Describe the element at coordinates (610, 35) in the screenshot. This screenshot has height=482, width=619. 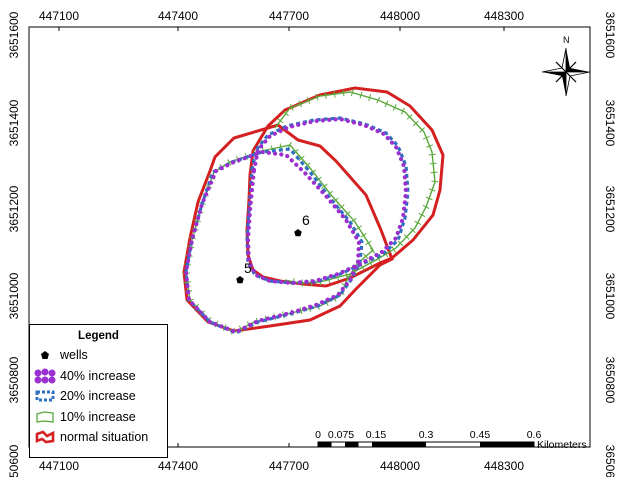
I see `y-tick-label-right: 3651600` at that location.